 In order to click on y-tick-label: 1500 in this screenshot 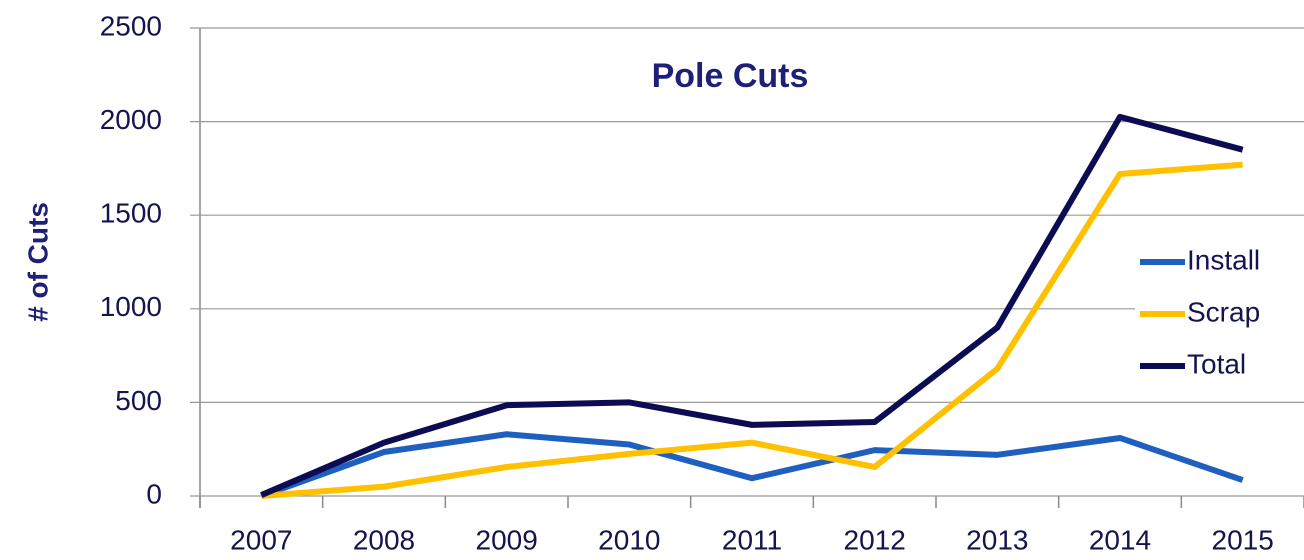, I will do `click(131, 213)`.